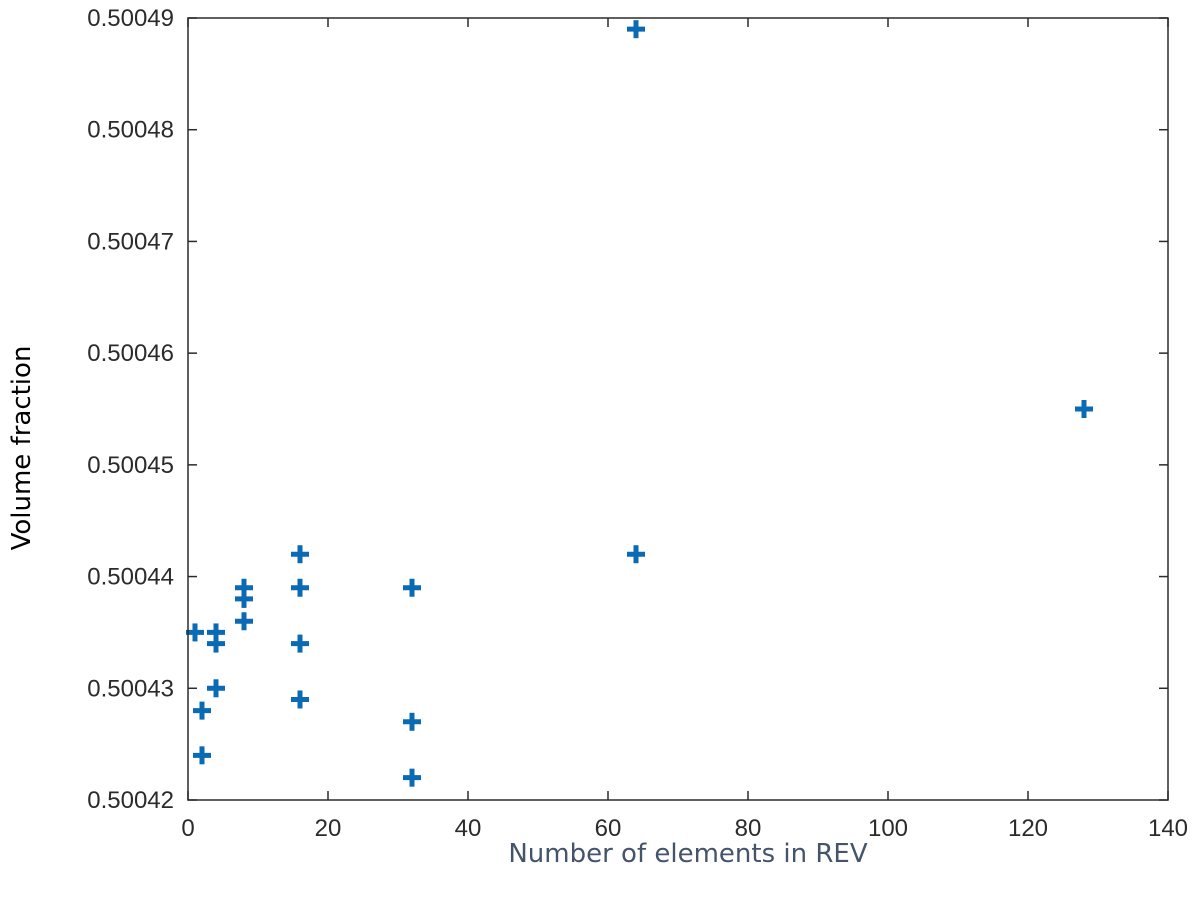  What do you see at coordinates (130, 353) in the screenshot?
I see `y-tick-label: 0.50046` at bounding box center [130, 353].